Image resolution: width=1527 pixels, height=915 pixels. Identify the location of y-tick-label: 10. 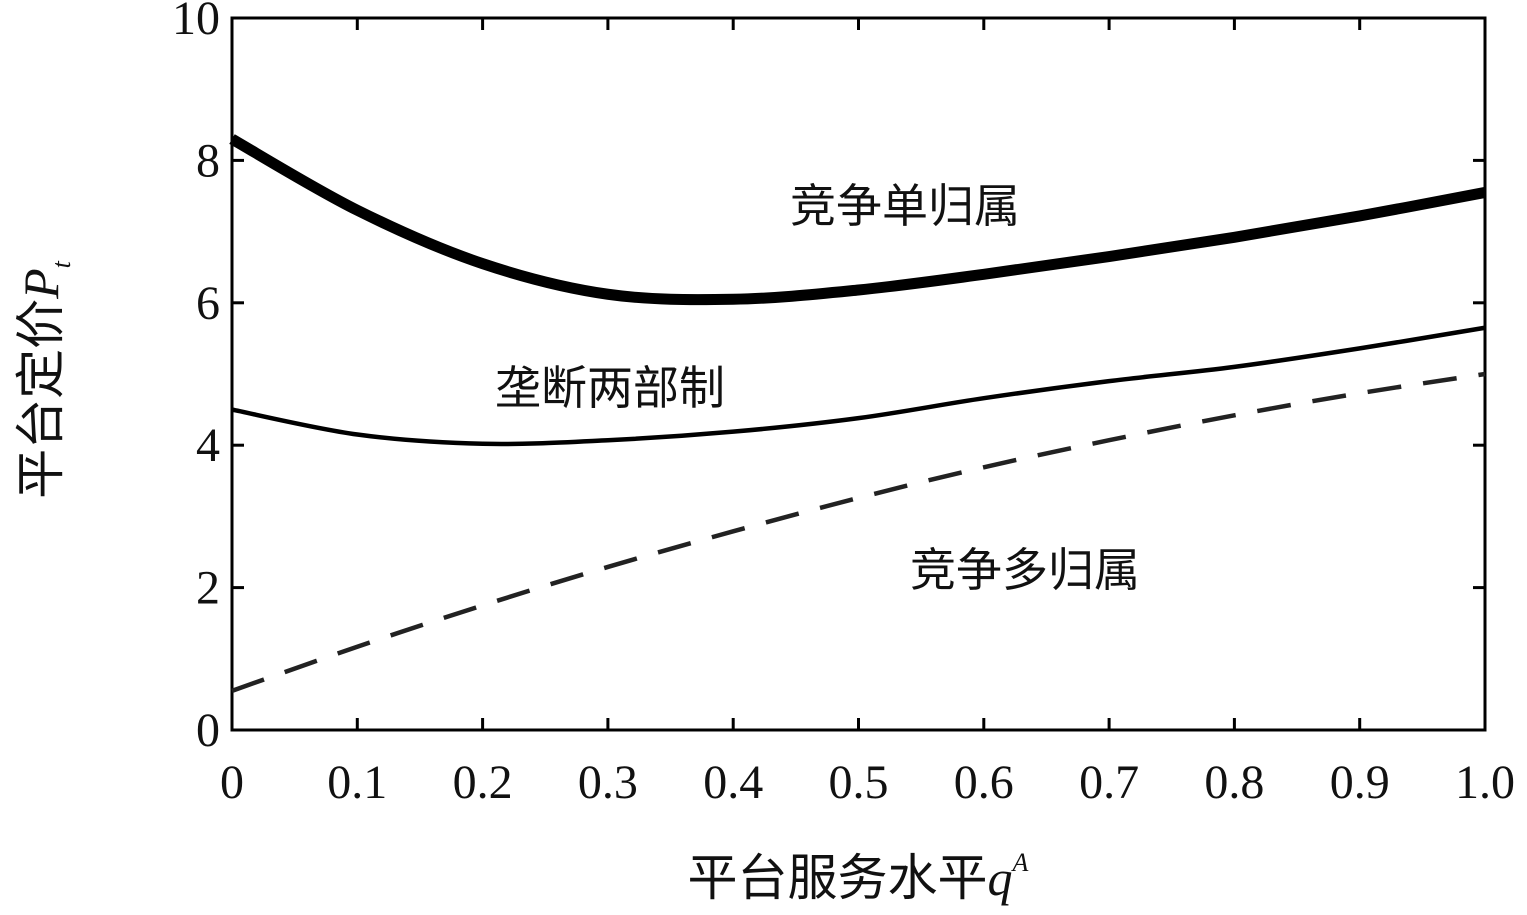
(196, 22).